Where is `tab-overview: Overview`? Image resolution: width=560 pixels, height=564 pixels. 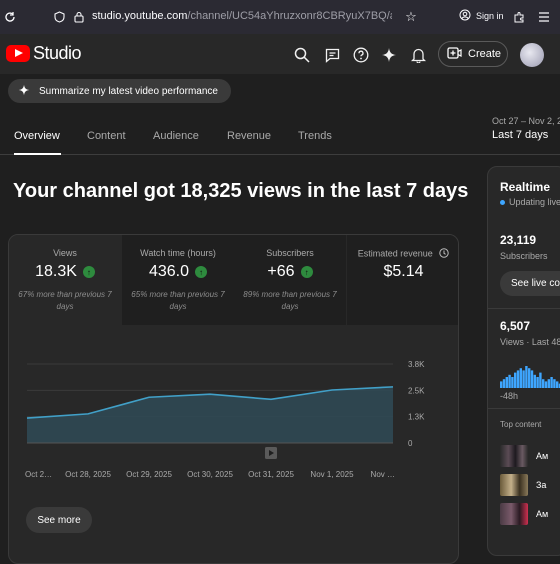 tab-overview: Overview is located at coordinates (37, 136).